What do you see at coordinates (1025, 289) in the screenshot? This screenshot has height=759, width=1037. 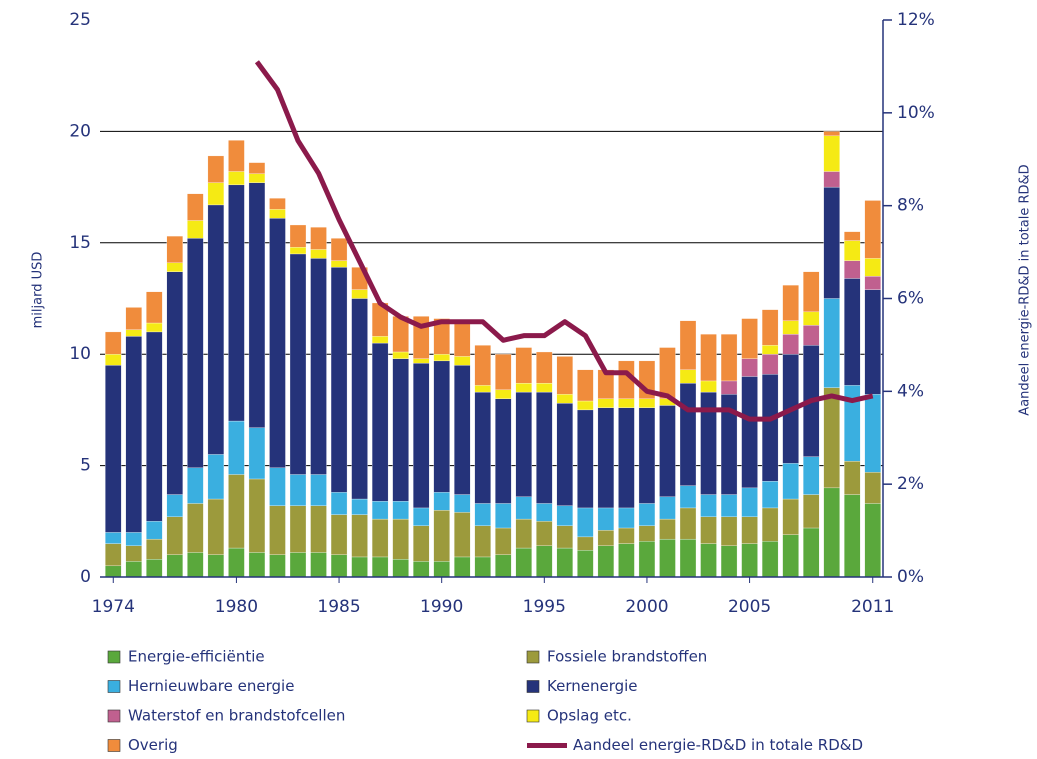 I see `y2-axis-label: Aandeel energie-RD&D in totale RD&D` at bounding box center [1025, 289].